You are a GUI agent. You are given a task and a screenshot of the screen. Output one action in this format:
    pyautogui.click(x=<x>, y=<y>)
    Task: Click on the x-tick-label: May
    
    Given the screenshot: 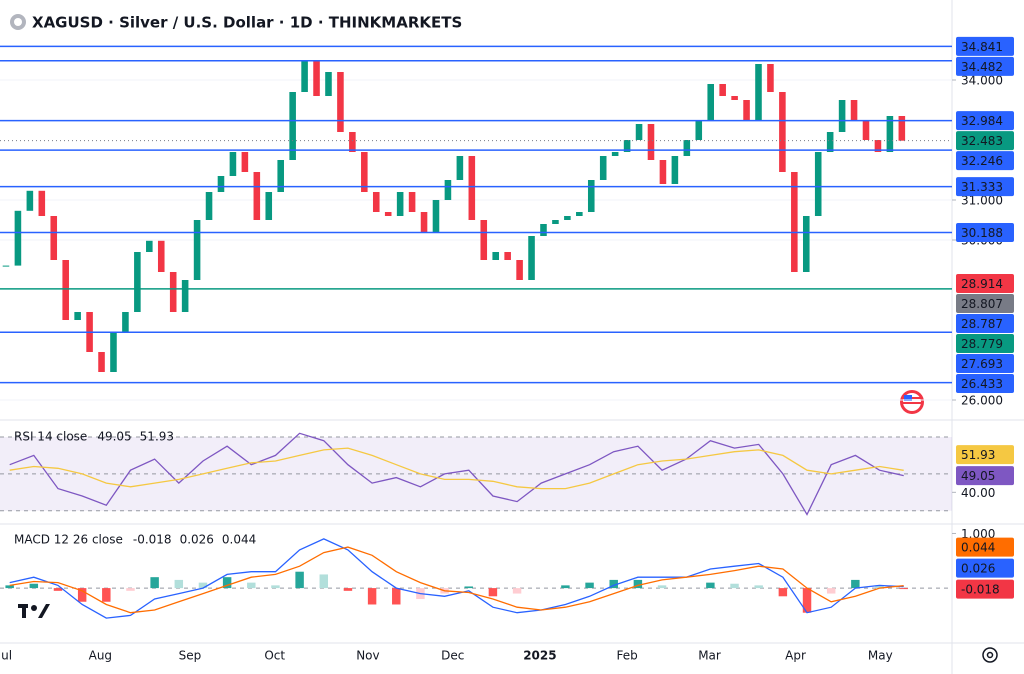 What is the action you would take?
    pyautogui.click(x=880, y=656)
    